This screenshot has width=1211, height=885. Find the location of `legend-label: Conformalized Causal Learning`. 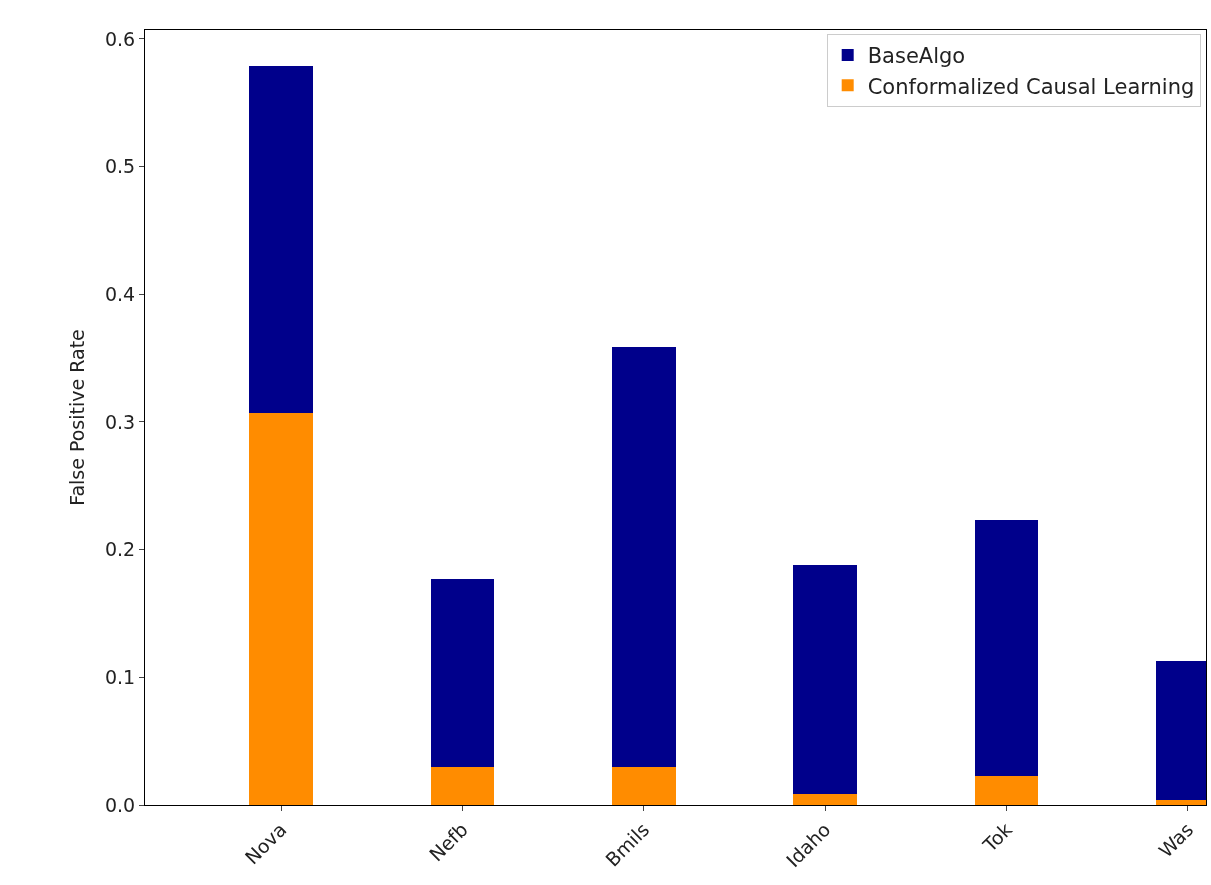

legend-label: Conformalized Causal Learning is located at coordinates (1031, 86).